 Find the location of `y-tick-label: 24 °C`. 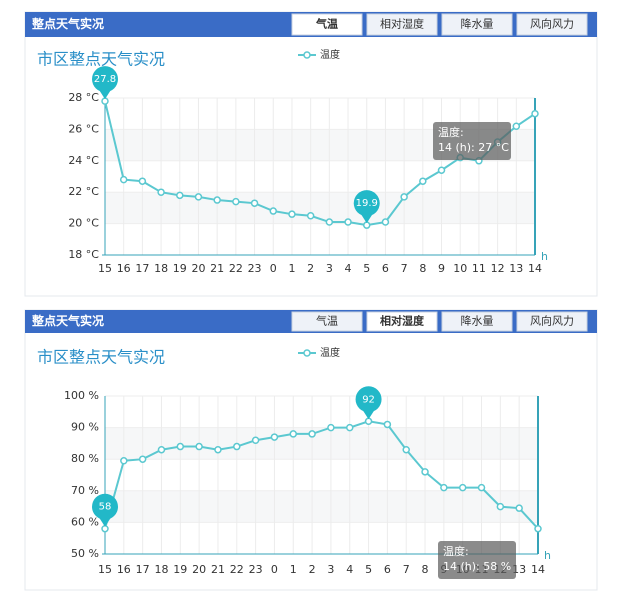

y-tick-label: 24 °C is located at coordinates (83, 160).